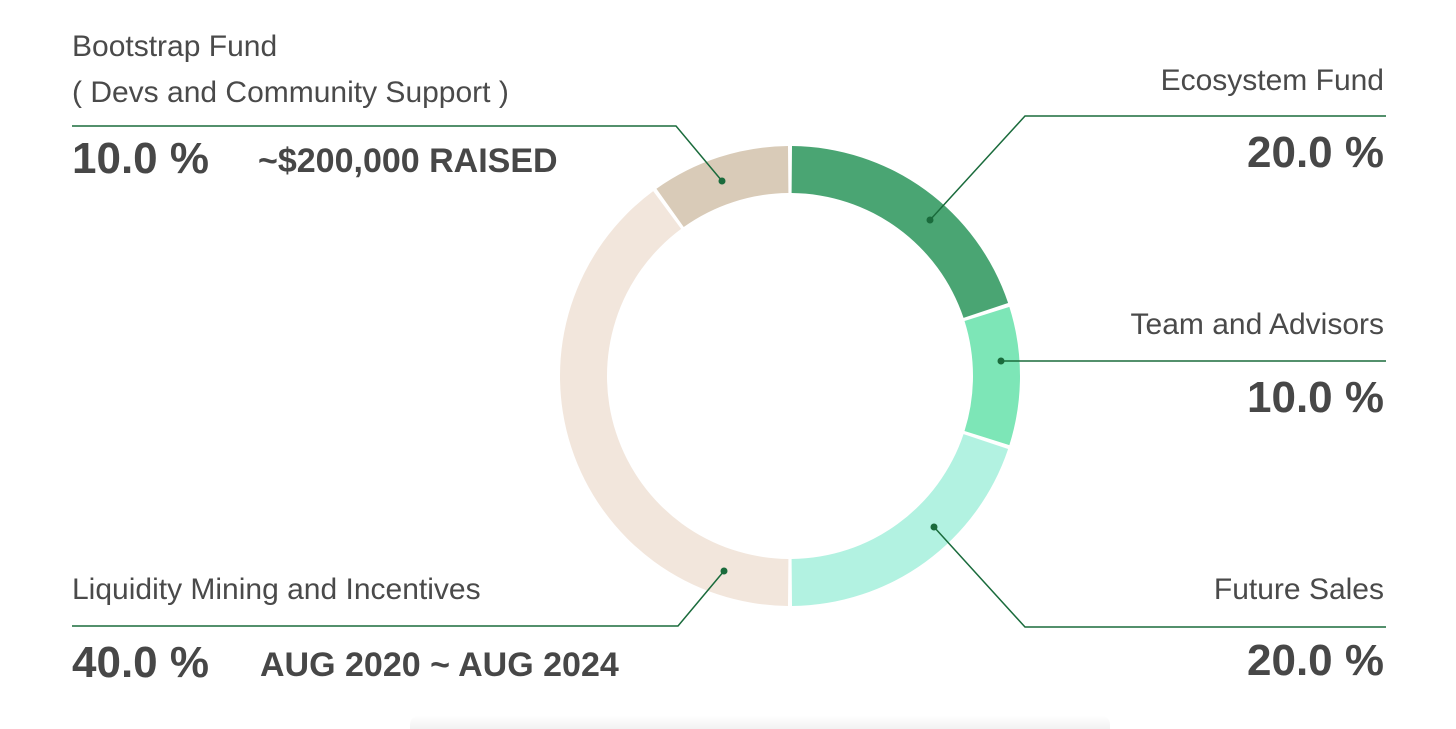  Describe the element at coordinates (1315, 397) in the screenshot. I see `value-team-and-advisors: 10.0 %` at that location.